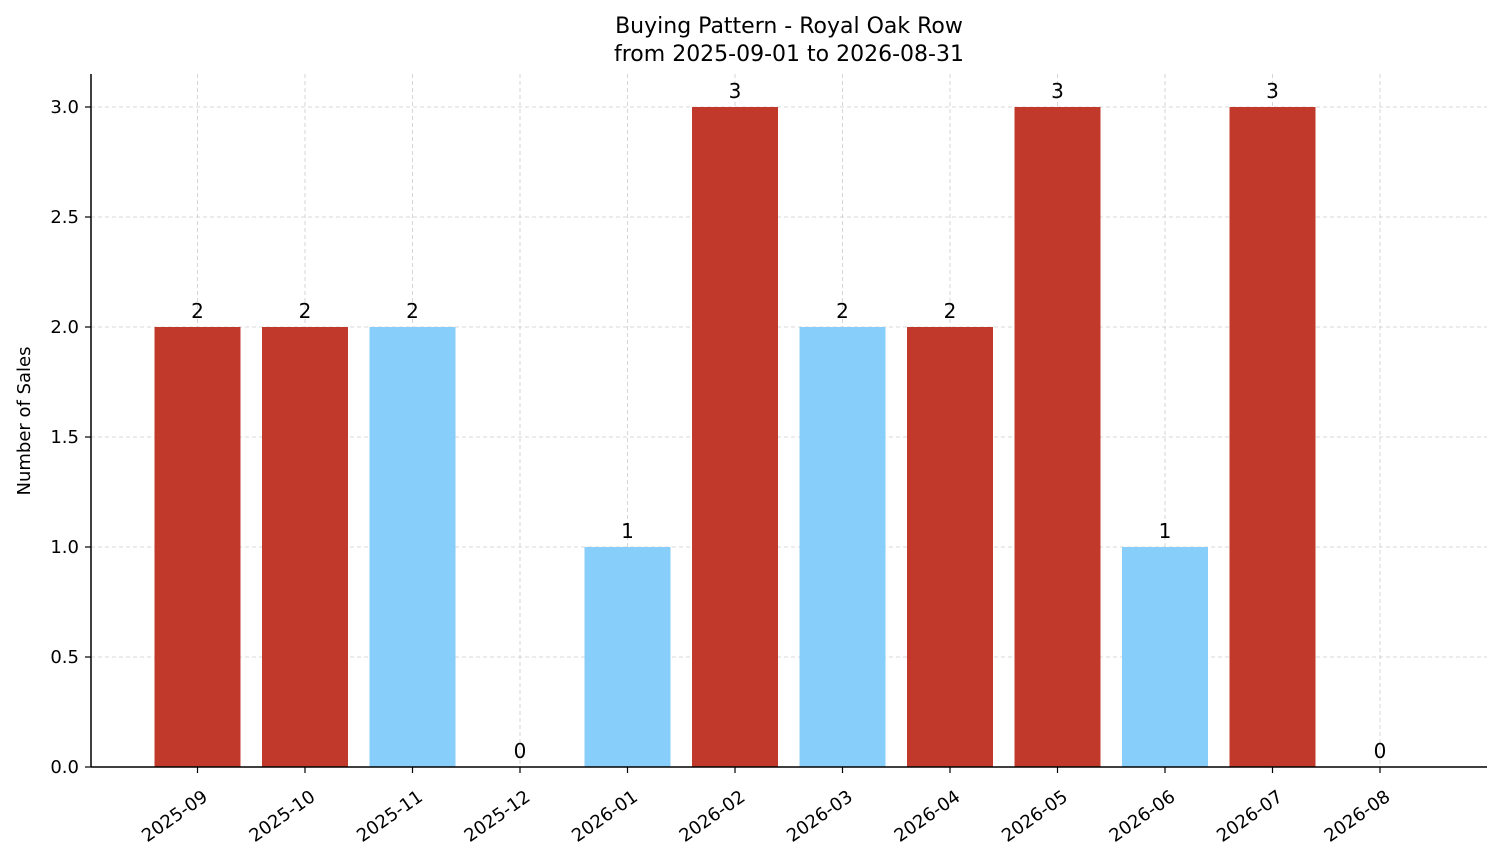 This screenshot has height=863, width=1501. What do you see at coordinates (713, 816) in the screenshot?
I see `x-tick-label-2026-02: 2026-02` at bounding box center [713, 816].